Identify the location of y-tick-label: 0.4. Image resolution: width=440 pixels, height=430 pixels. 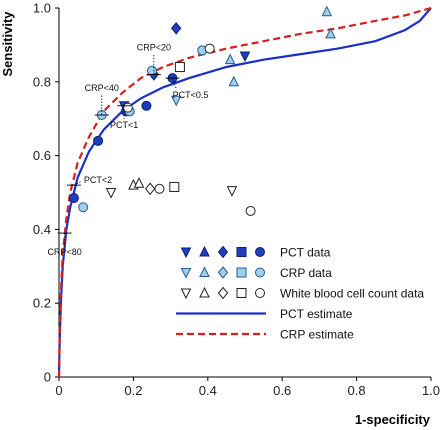
(42, 229).